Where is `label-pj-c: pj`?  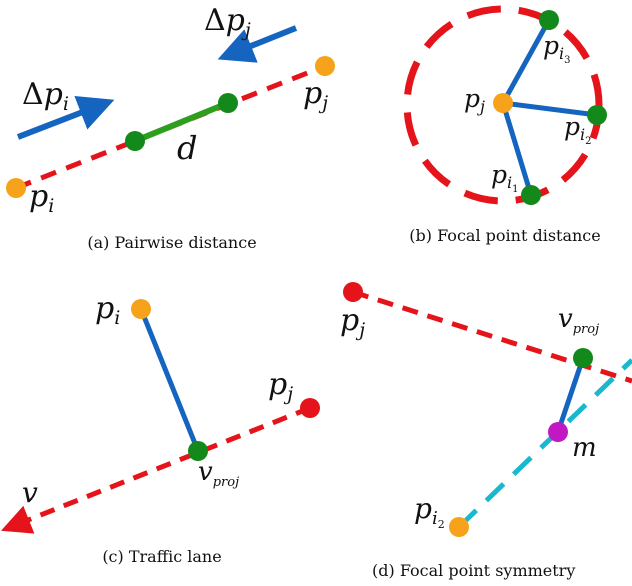 label-pj-c: pj is located at coordinates (280, 386).